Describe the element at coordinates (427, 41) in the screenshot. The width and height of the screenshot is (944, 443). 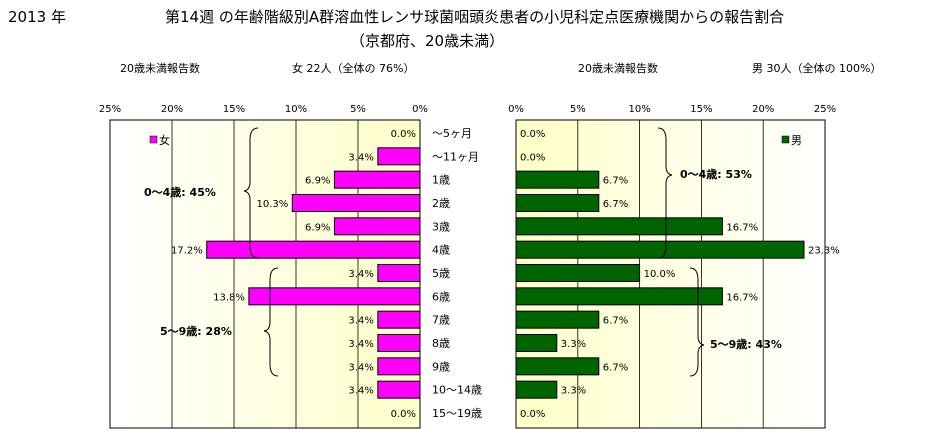
I see `chart-subtitle: （京都府、20歳未満）` at that location.